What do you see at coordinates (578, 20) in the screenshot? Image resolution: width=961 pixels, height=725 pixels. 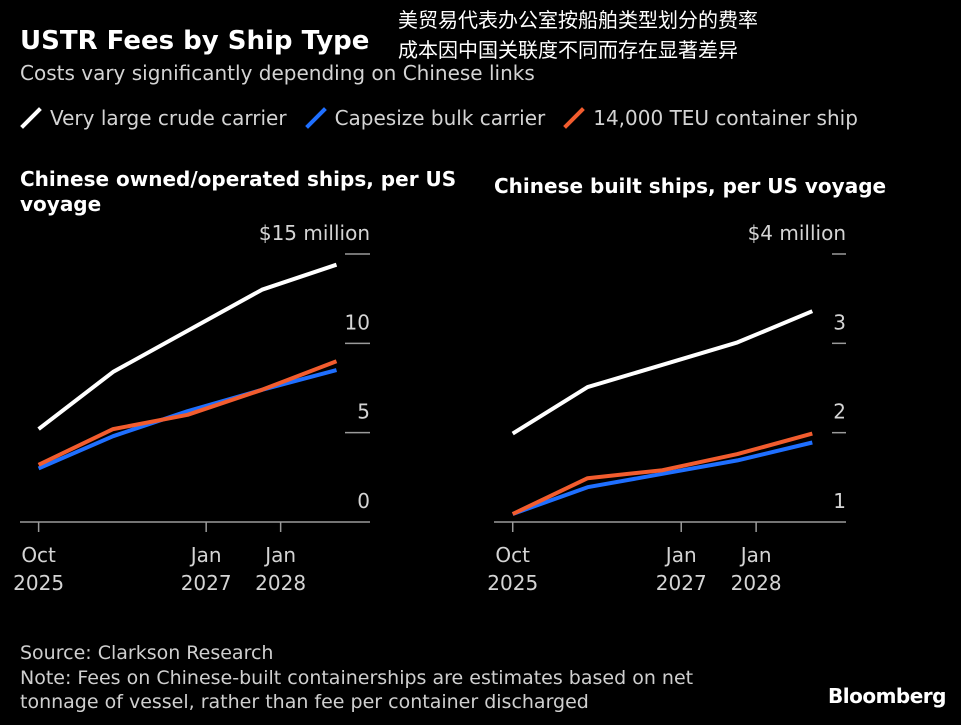 I see `translated-caption-line-1: 美贸易代表办公室按船舶类型划分的费率` at bounding box center [578, 20].